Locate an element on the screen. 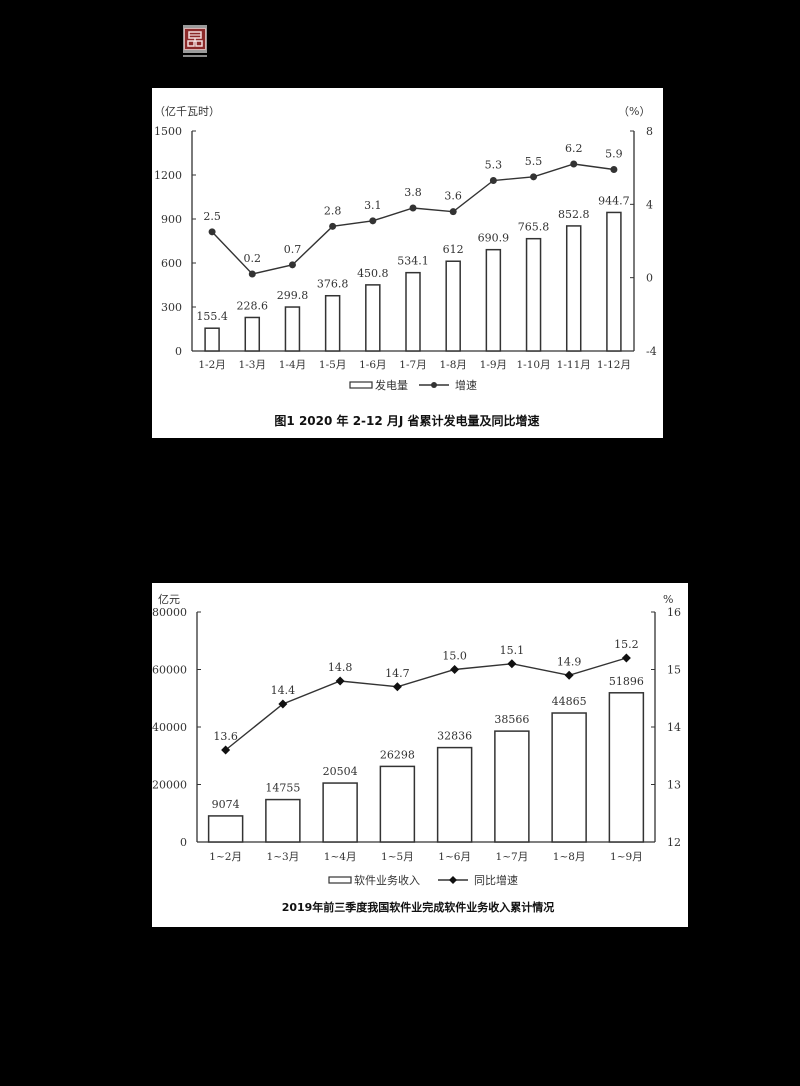  right-tick-label: 14 is located at coordinates (674, 727).